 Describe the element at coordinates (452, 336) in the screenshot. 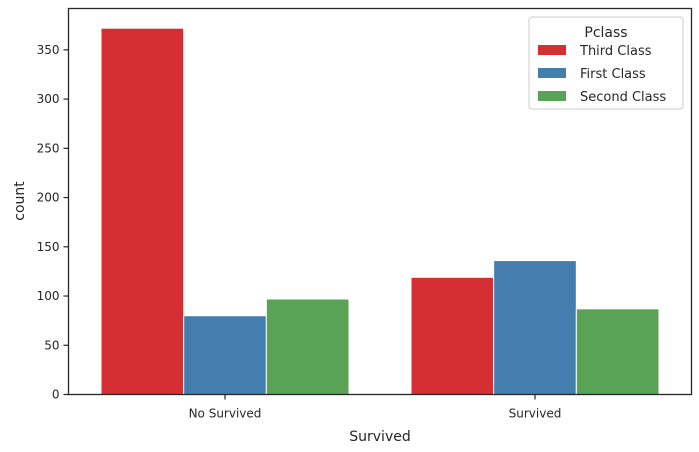

I see `bar-third-class-survived` at that location.